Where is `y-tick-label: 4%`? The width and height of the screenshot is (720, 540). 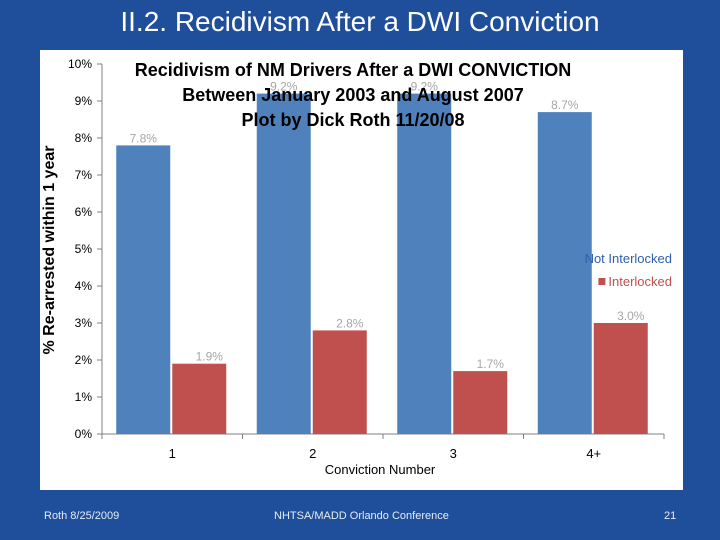
y-tick-label: 4% is located at coordinates (84, 286).